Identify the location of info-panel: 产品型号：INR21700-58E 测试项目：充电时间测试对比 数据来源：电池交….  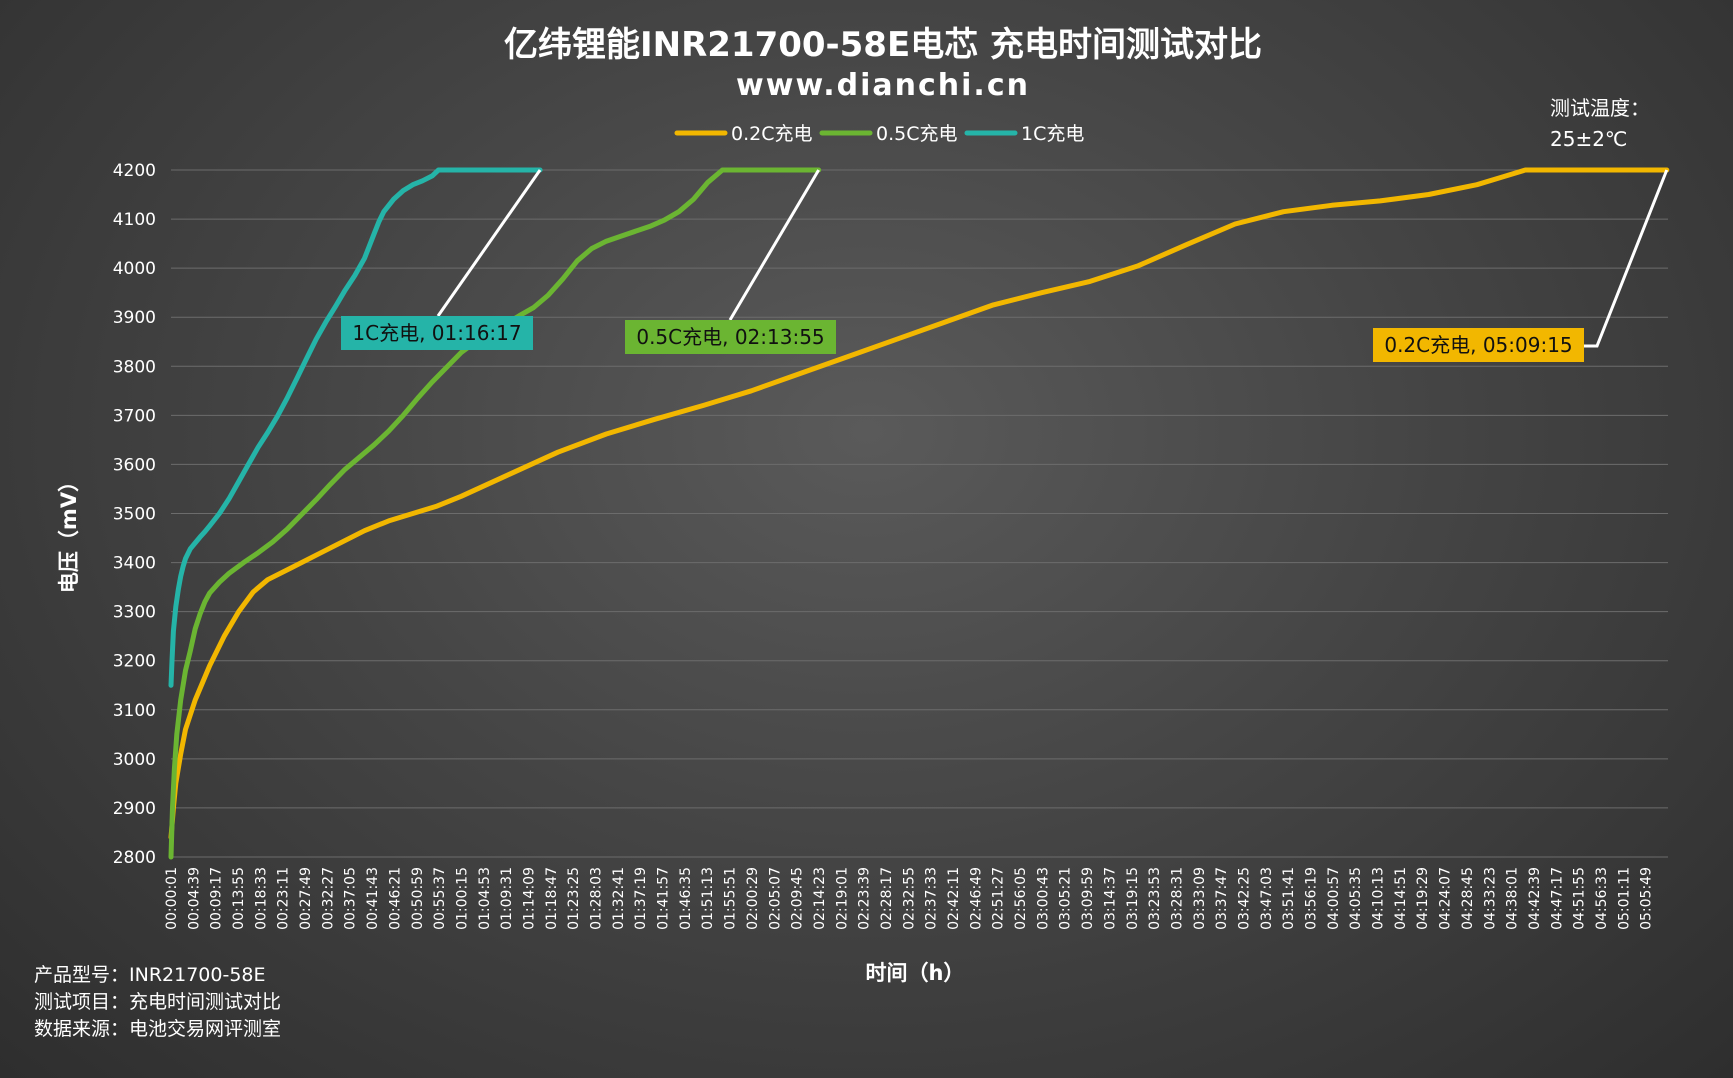
(157, 1002).